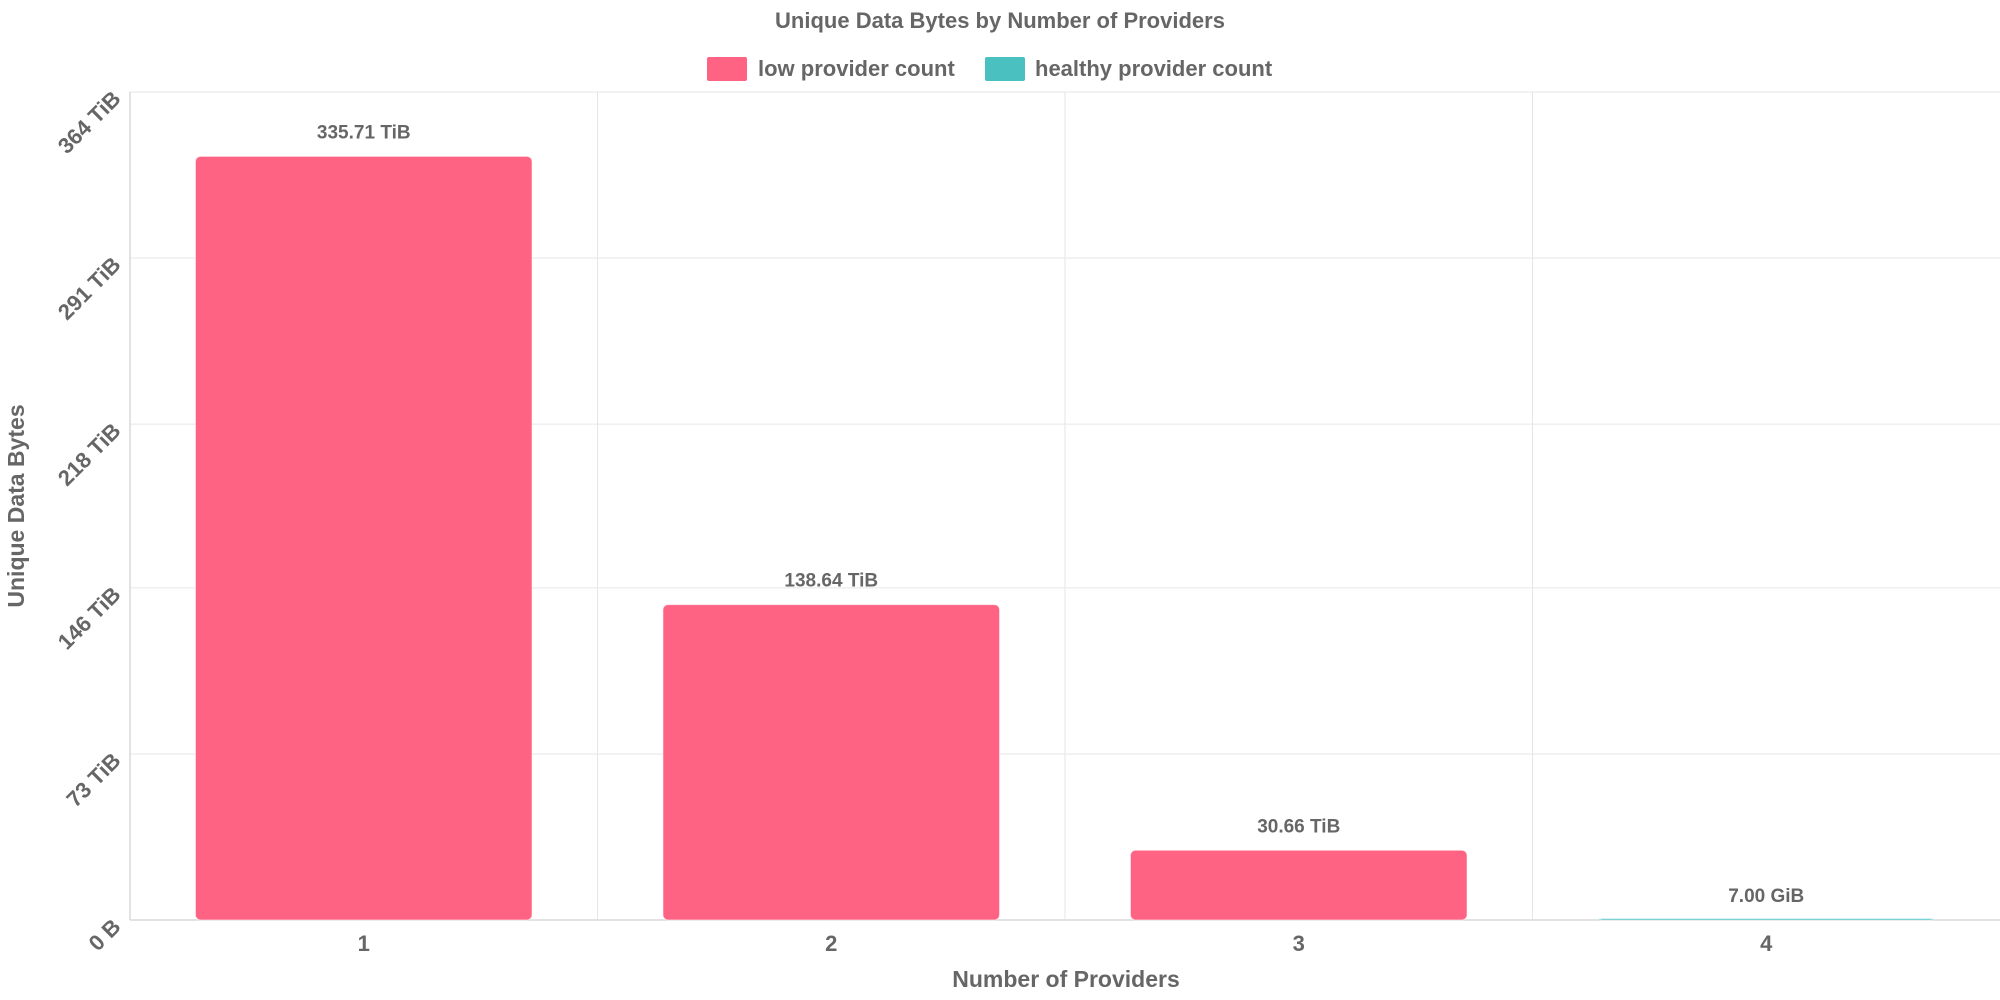  I want to click on bar-data-label: 138.64 TiB, so click(831, 581).